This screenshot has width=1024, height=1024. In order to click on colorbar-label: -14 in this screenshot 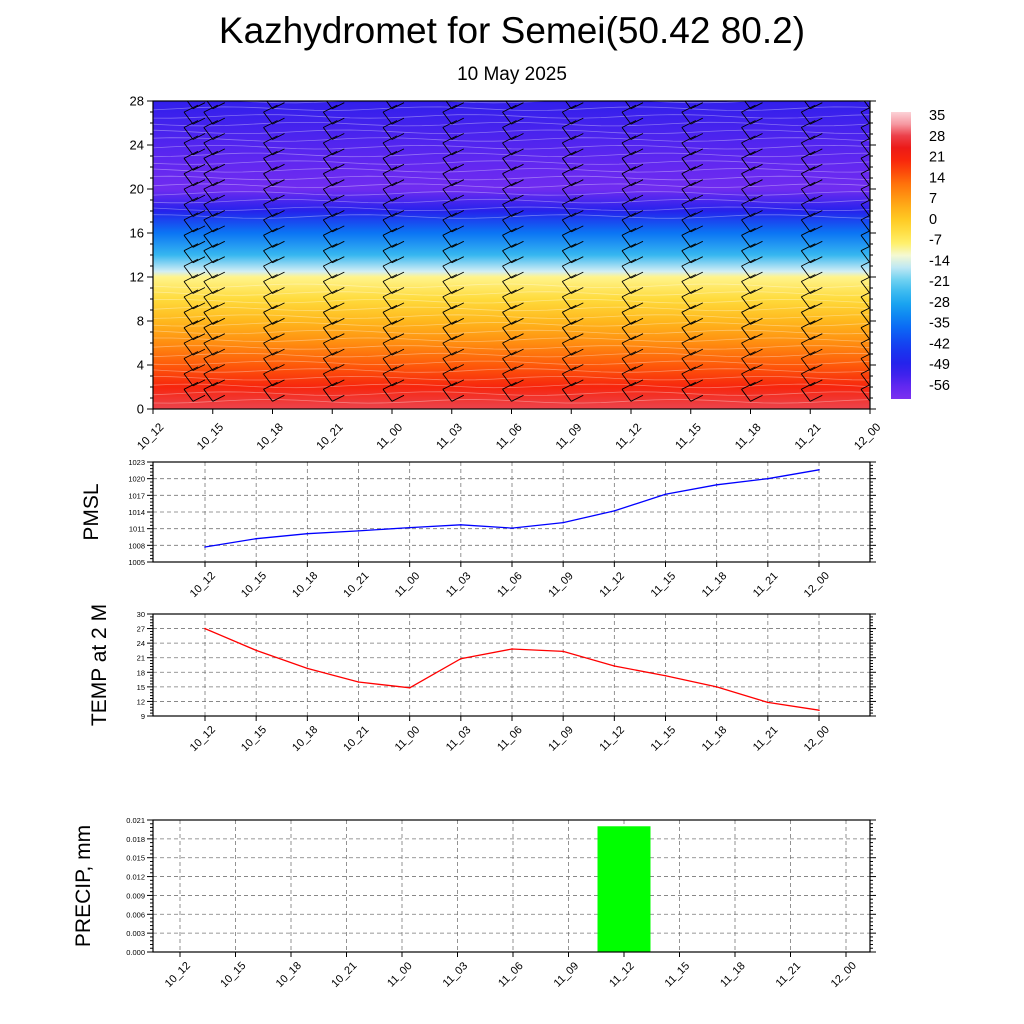, I will do `click(939, 261)`.